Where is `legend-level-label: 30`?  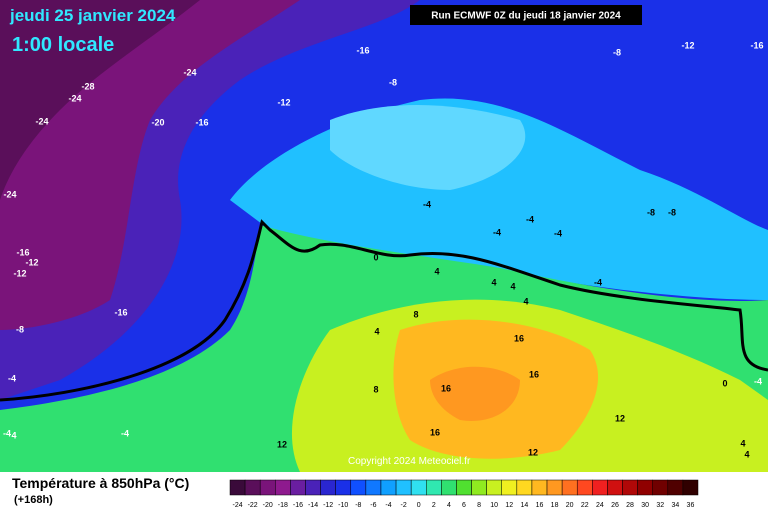 legend-level-label: 30 is located at coordinates (645, 505).